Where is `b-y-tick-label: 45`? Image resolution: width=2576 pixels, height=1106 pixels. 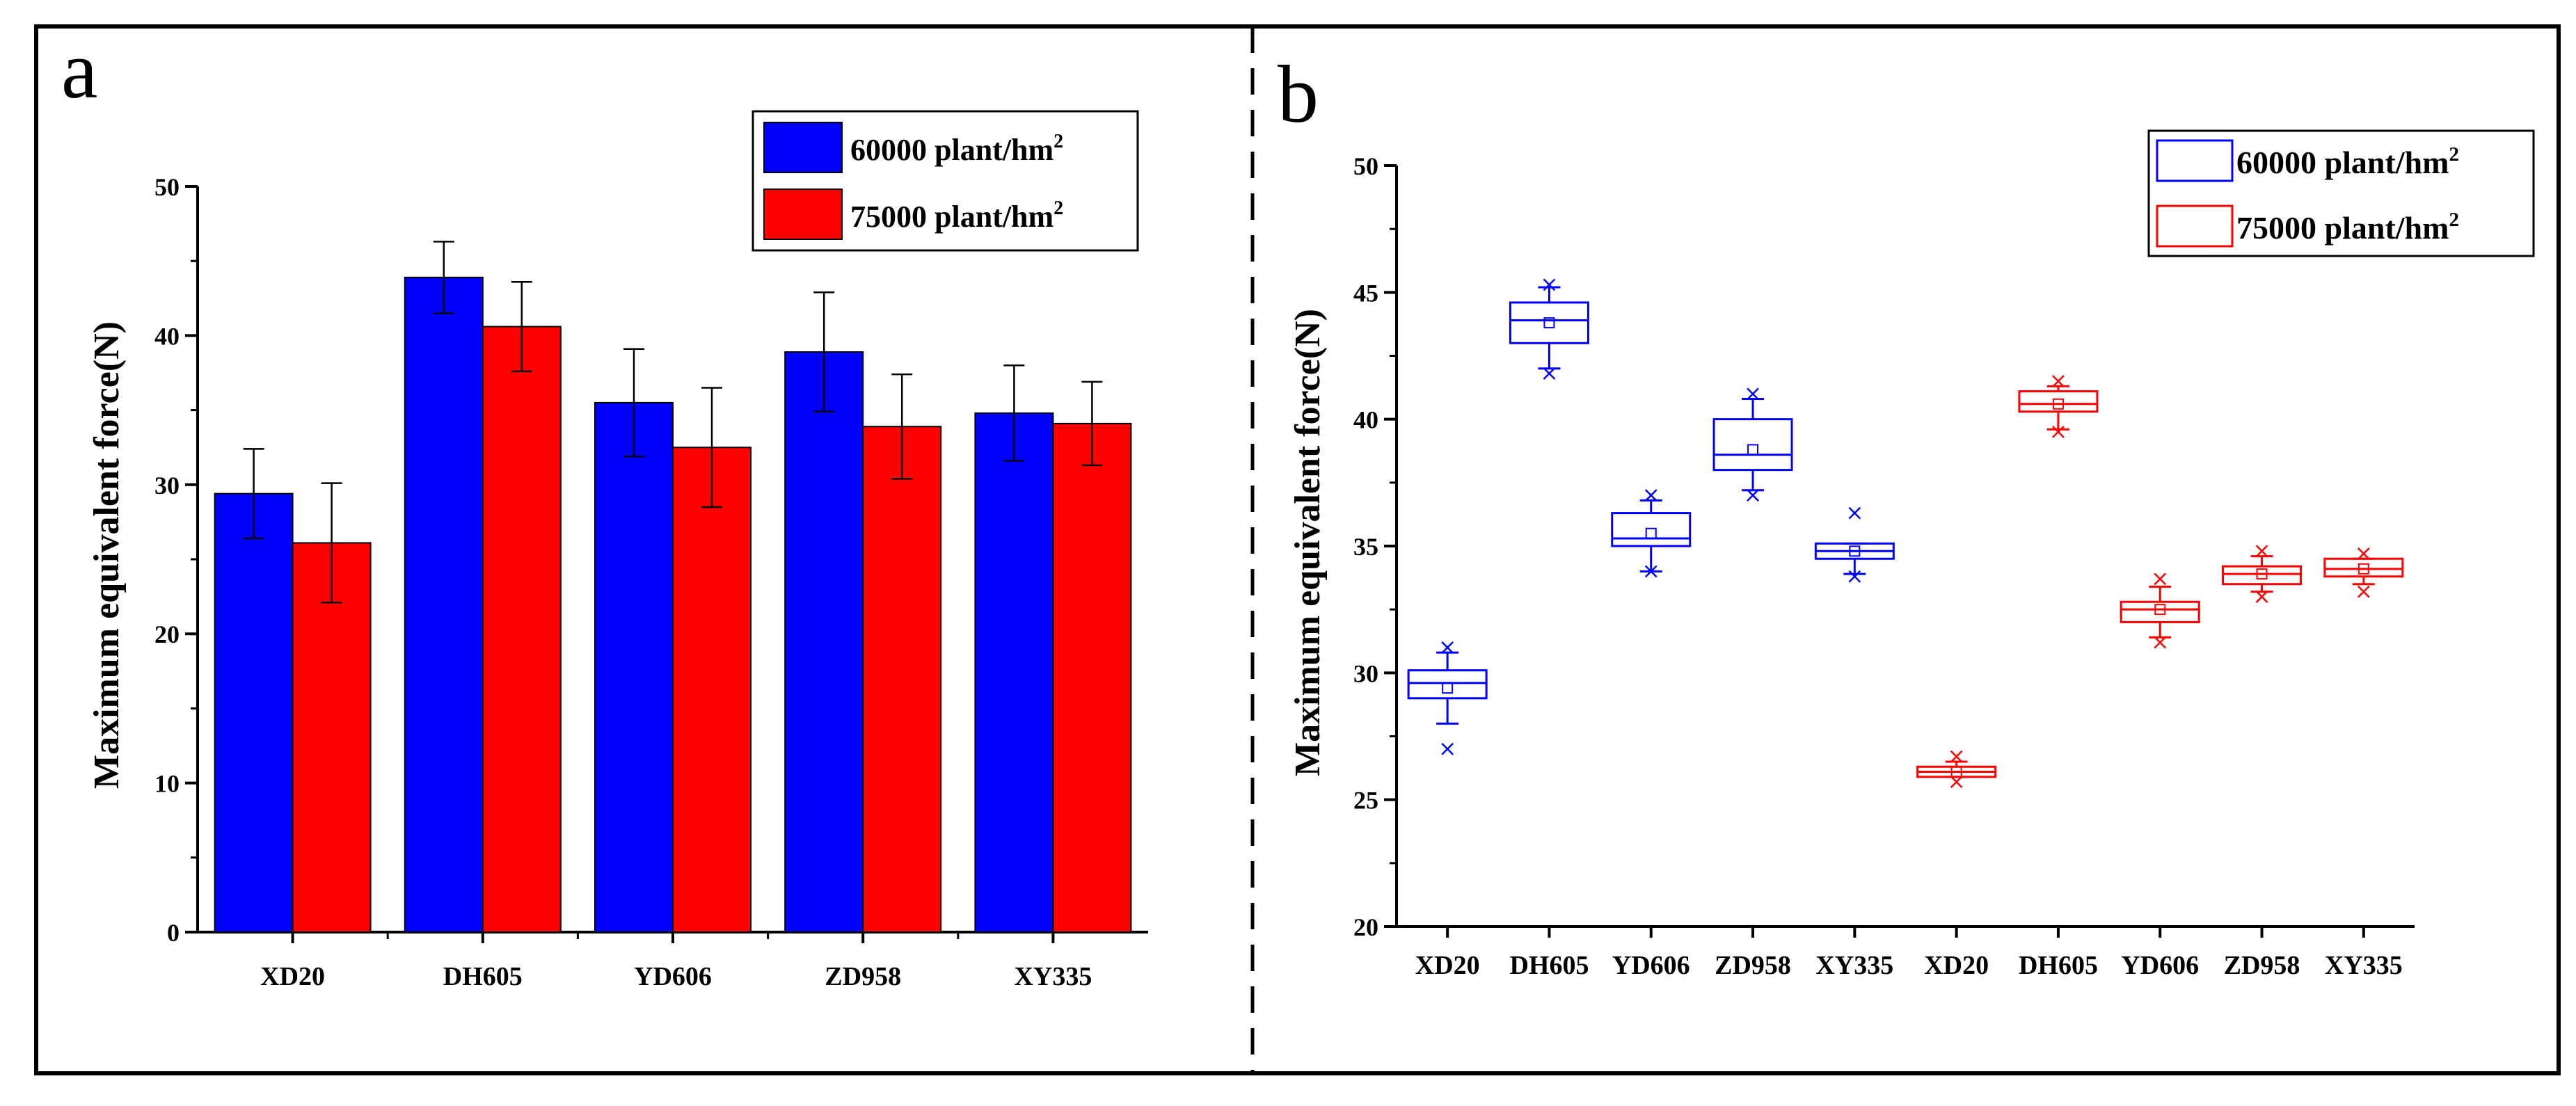
b-y-tick-label: 45 is located at coordinates (1365, 293).